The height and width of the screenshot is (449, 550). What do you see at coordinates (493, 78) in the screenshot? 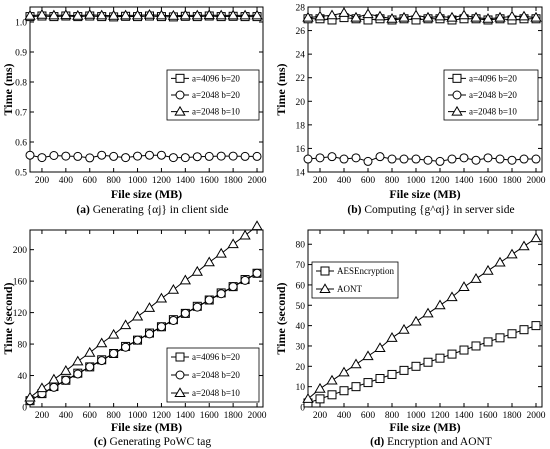
I see `legend-label: a=4096 b=20` at bounding box center [493, 78].